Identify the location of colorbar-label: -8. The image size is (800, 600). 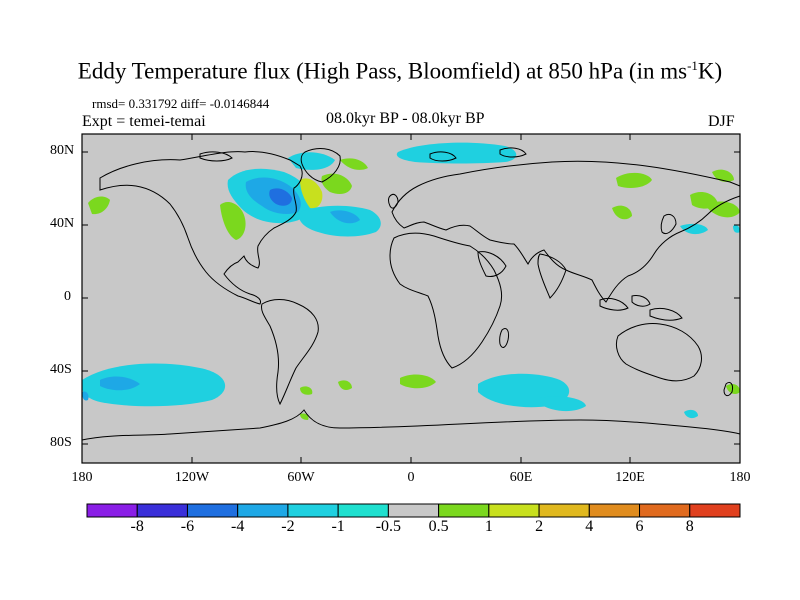
(137, 526).